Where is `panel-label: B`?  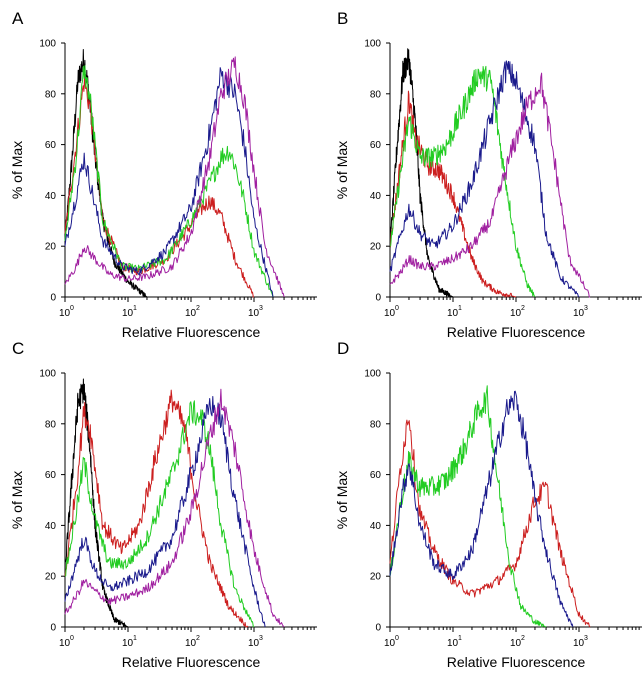
panel-label: B is located at coordinates (342, 18).